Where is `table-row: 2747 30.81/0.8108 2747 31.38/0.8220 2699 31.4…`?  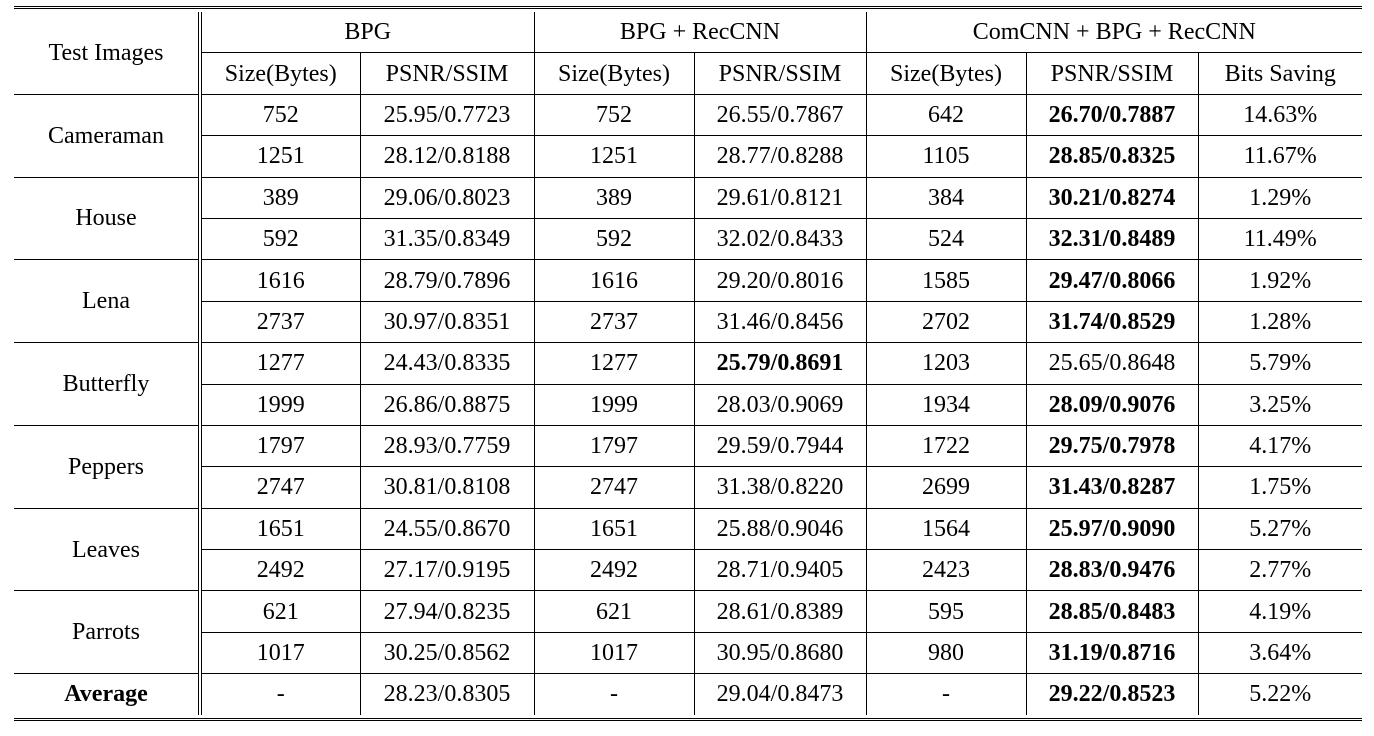
table-row: 2747 30.81/0.8108 2747 31.38/0.8220 2699 31.4… is located at coordinates (688, 487).